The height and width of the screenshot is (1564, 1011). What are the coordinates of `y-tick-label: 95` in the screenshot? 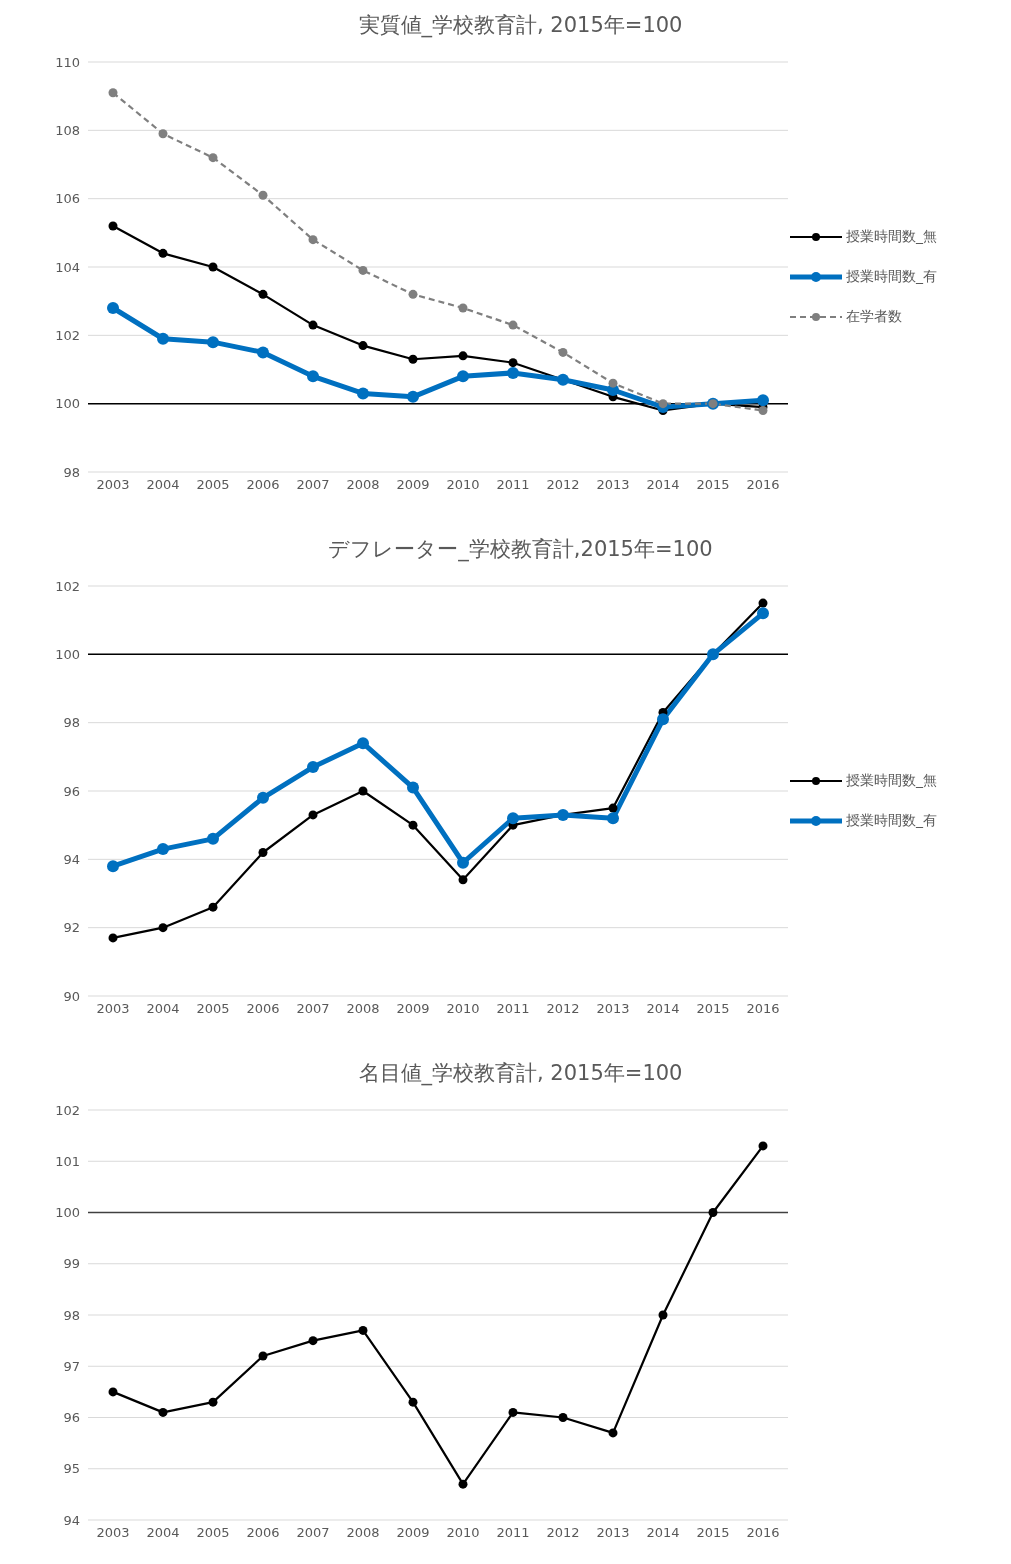 It's located at (71, 1469).